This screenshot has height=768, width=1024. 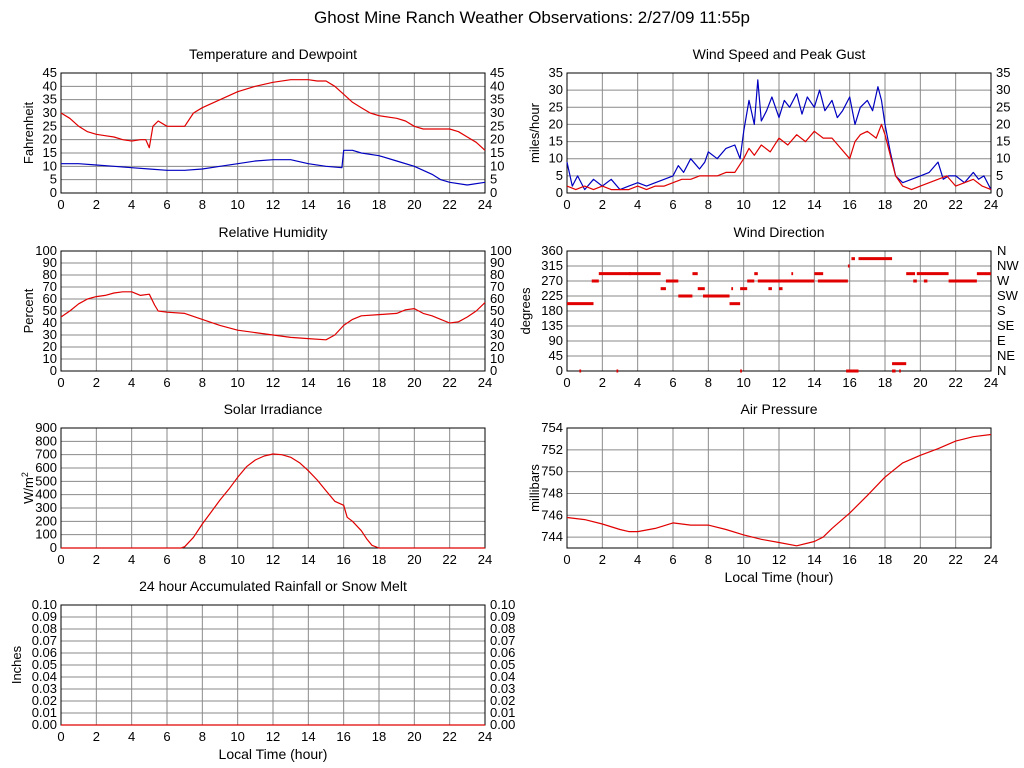 What do you see at coordinates (779, 559) in the screenshot?
I see `x-tick-label: 12` at bounding box center [779, 559].